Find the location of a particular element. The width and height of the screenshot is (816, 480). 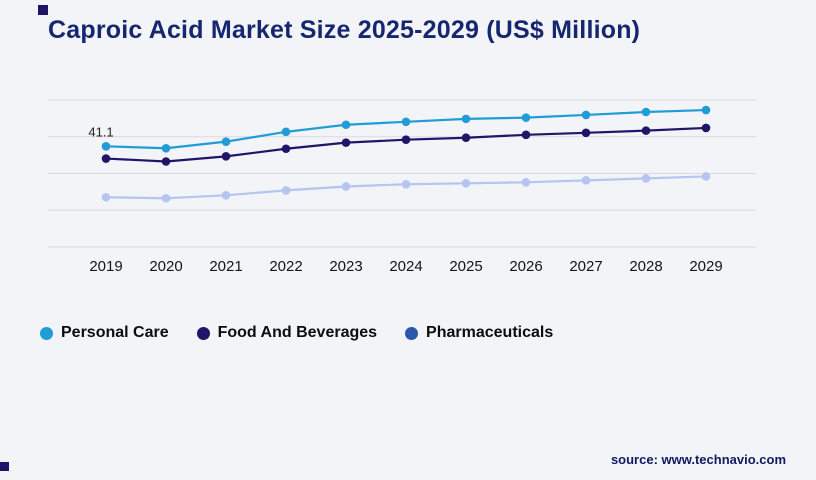

legend-item-food-and-beverages: Food And Beverages is located at coordinates (287, 333).